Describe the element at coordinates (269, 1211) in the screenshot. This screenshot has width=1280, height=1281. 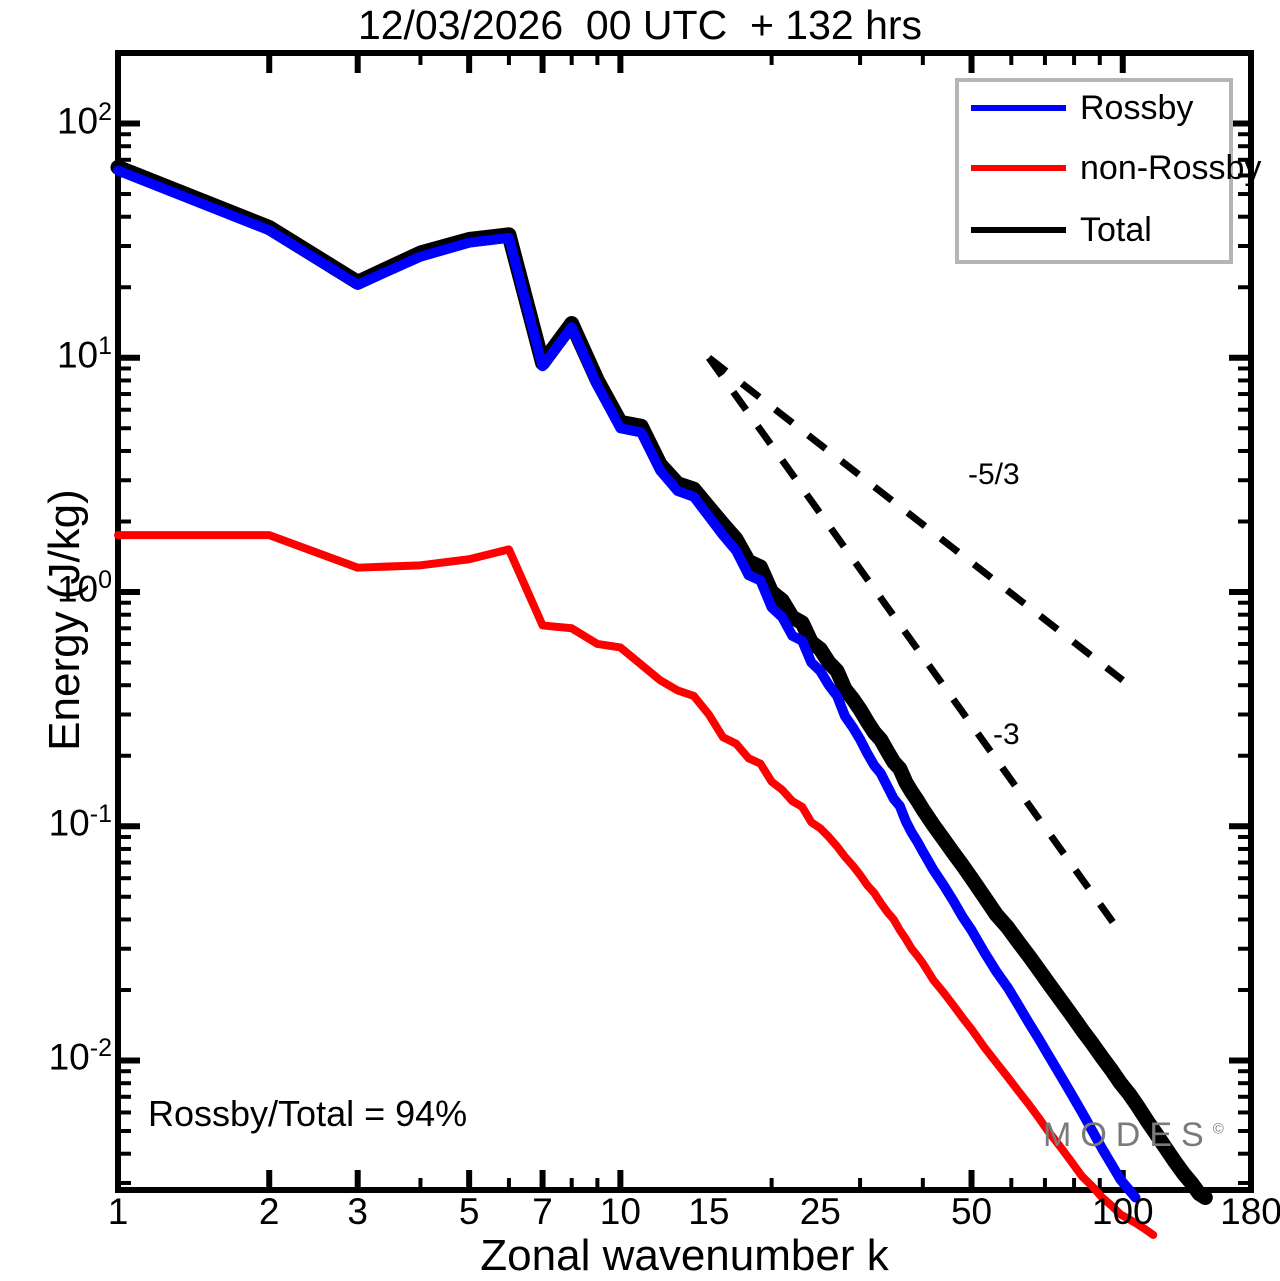
I see `x-tick-label: 2` at that location.